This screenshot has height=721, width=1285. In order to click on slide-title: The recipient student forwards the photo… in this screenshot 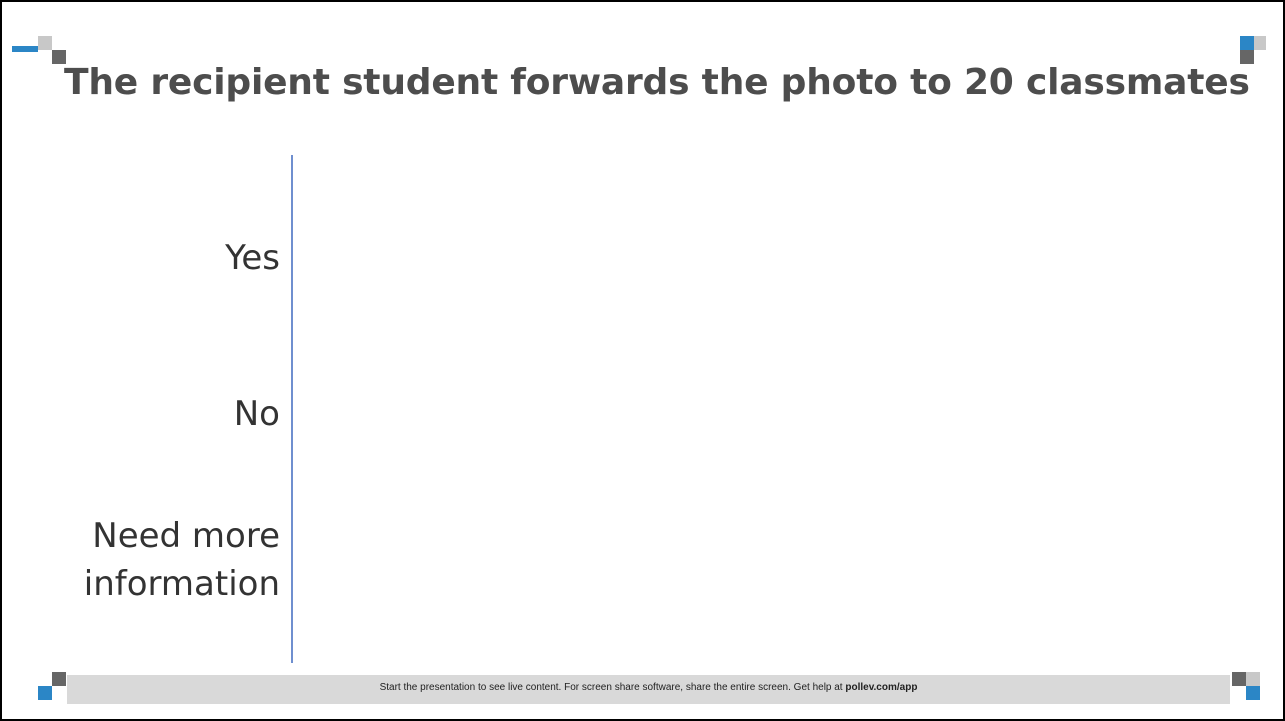, I will do `click(654, 82)`.